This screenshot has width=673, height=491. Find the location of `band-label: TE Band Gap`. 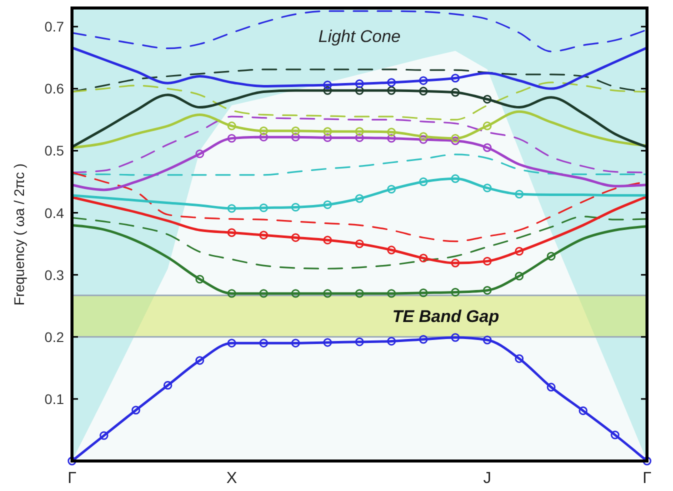

band-label: TE Band Gap is located at coordinates (446, 316).